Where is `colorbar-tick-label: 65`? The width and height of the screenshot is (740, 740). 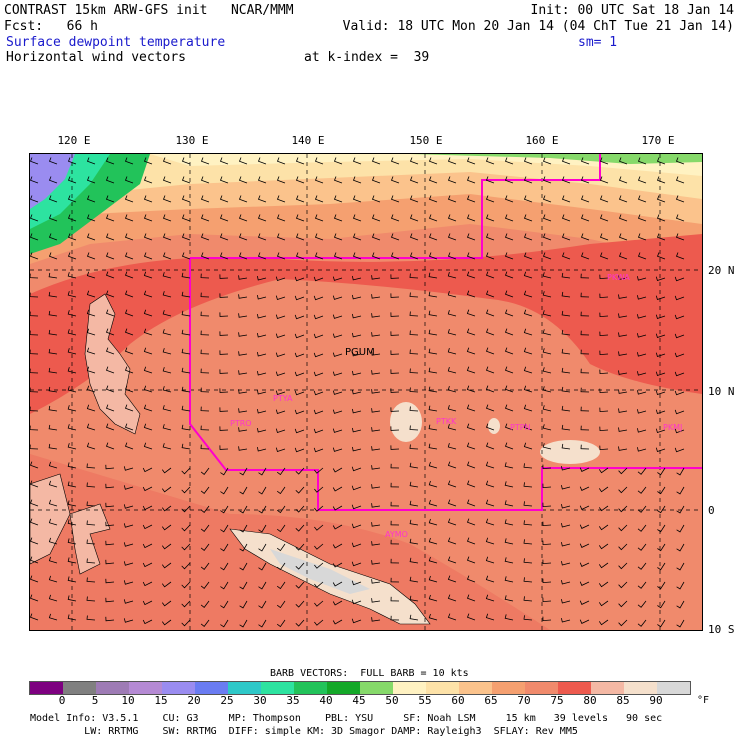 colorbar-tick-label: 65 is located at coordinates (491, 700).